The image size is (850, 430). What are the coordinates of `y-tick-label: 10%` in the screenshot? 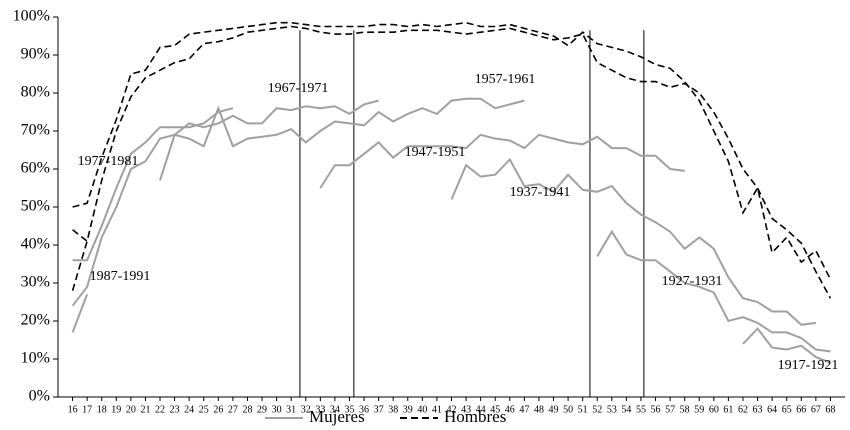 It's located at (35, 358).